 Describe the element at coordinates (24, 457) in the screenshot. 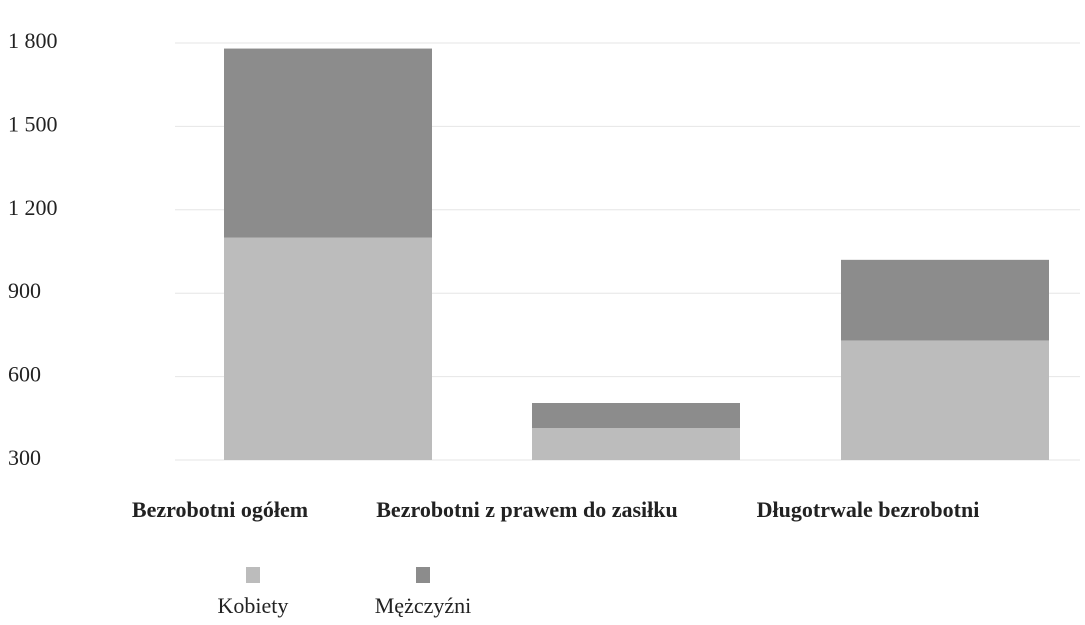

I see `y-tick-label: 300` at that location.